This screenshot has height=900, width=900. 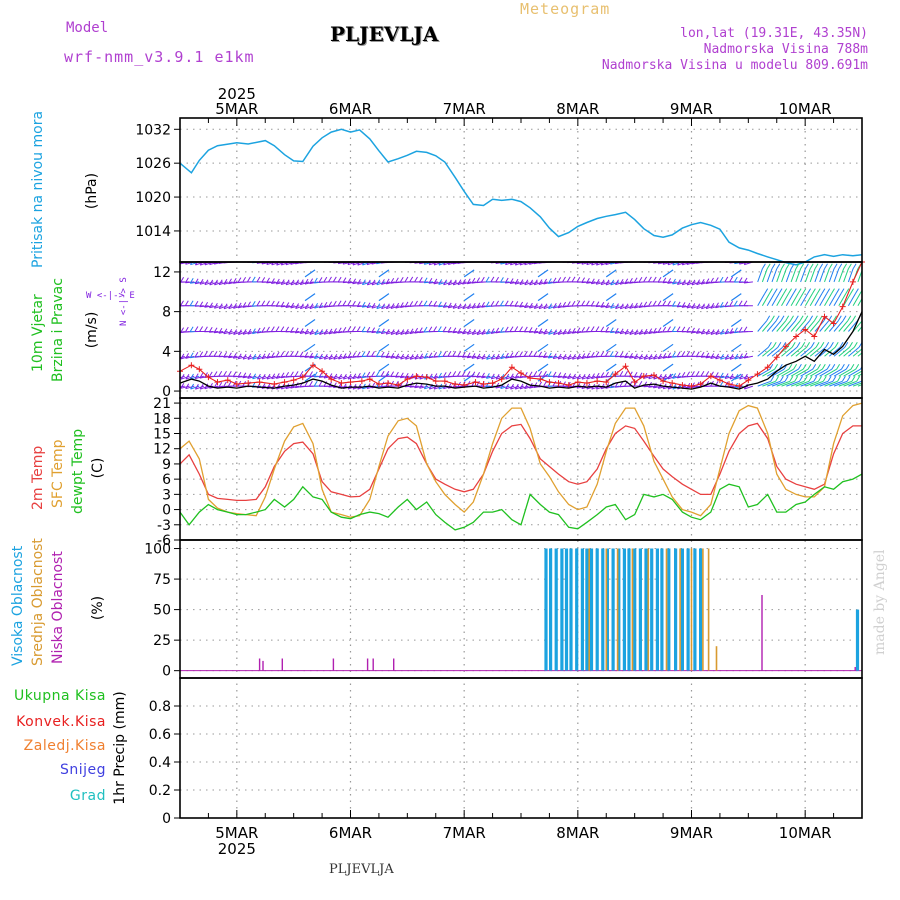 What do you see at coordinates (237, 94) in the screenshot?
I see `year-label-top: 2025` at bounding box center [237, 94].